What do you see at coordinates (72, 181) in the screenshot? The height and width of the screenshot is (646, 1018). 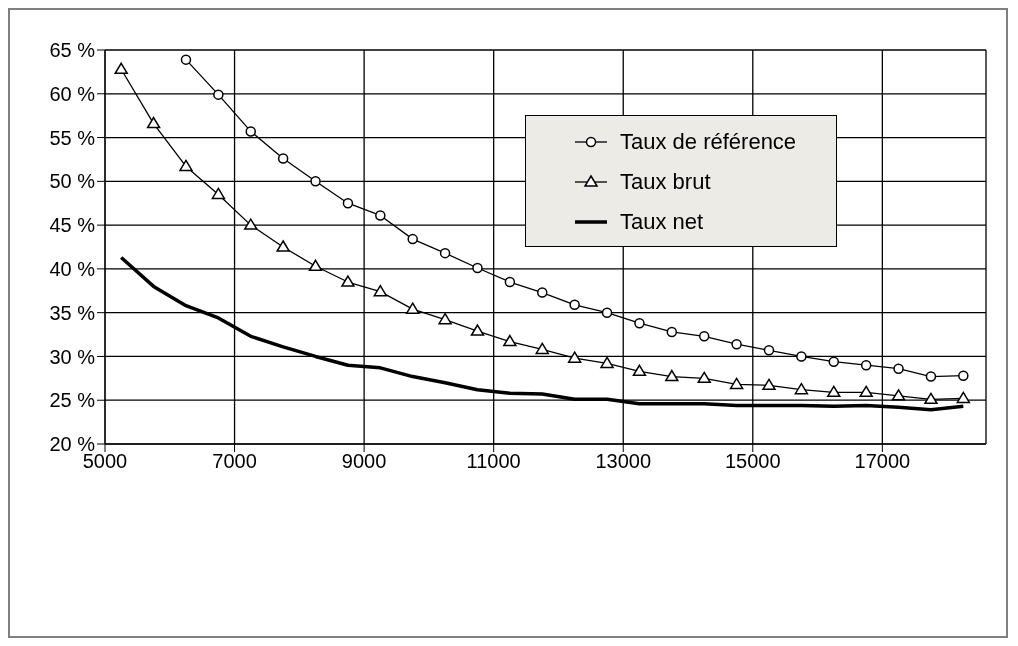 I see `y-tick-label: 50 %` at bounding box center [72, 181].